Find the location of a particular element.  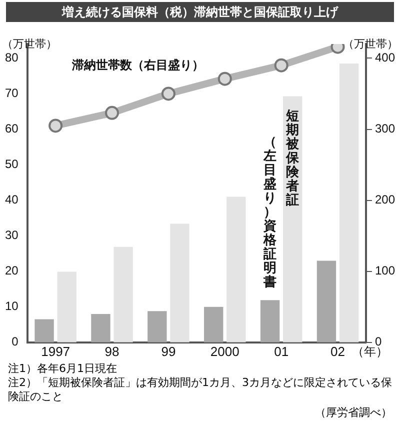

y-tick-label: 60 is located at coordinates (11, 129).